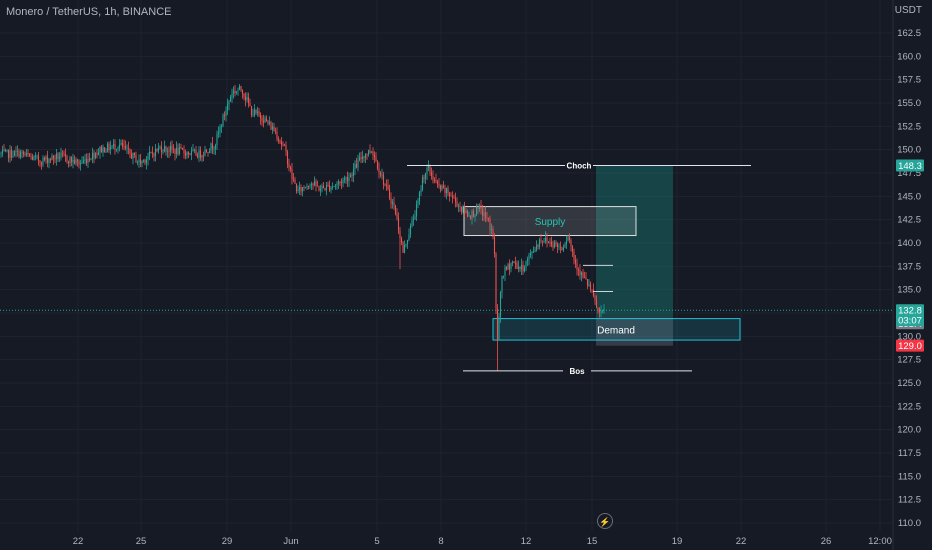 This screenshot has height=550, width=932. I want to click on y-tick-label: 120.0, so click(909, 430).